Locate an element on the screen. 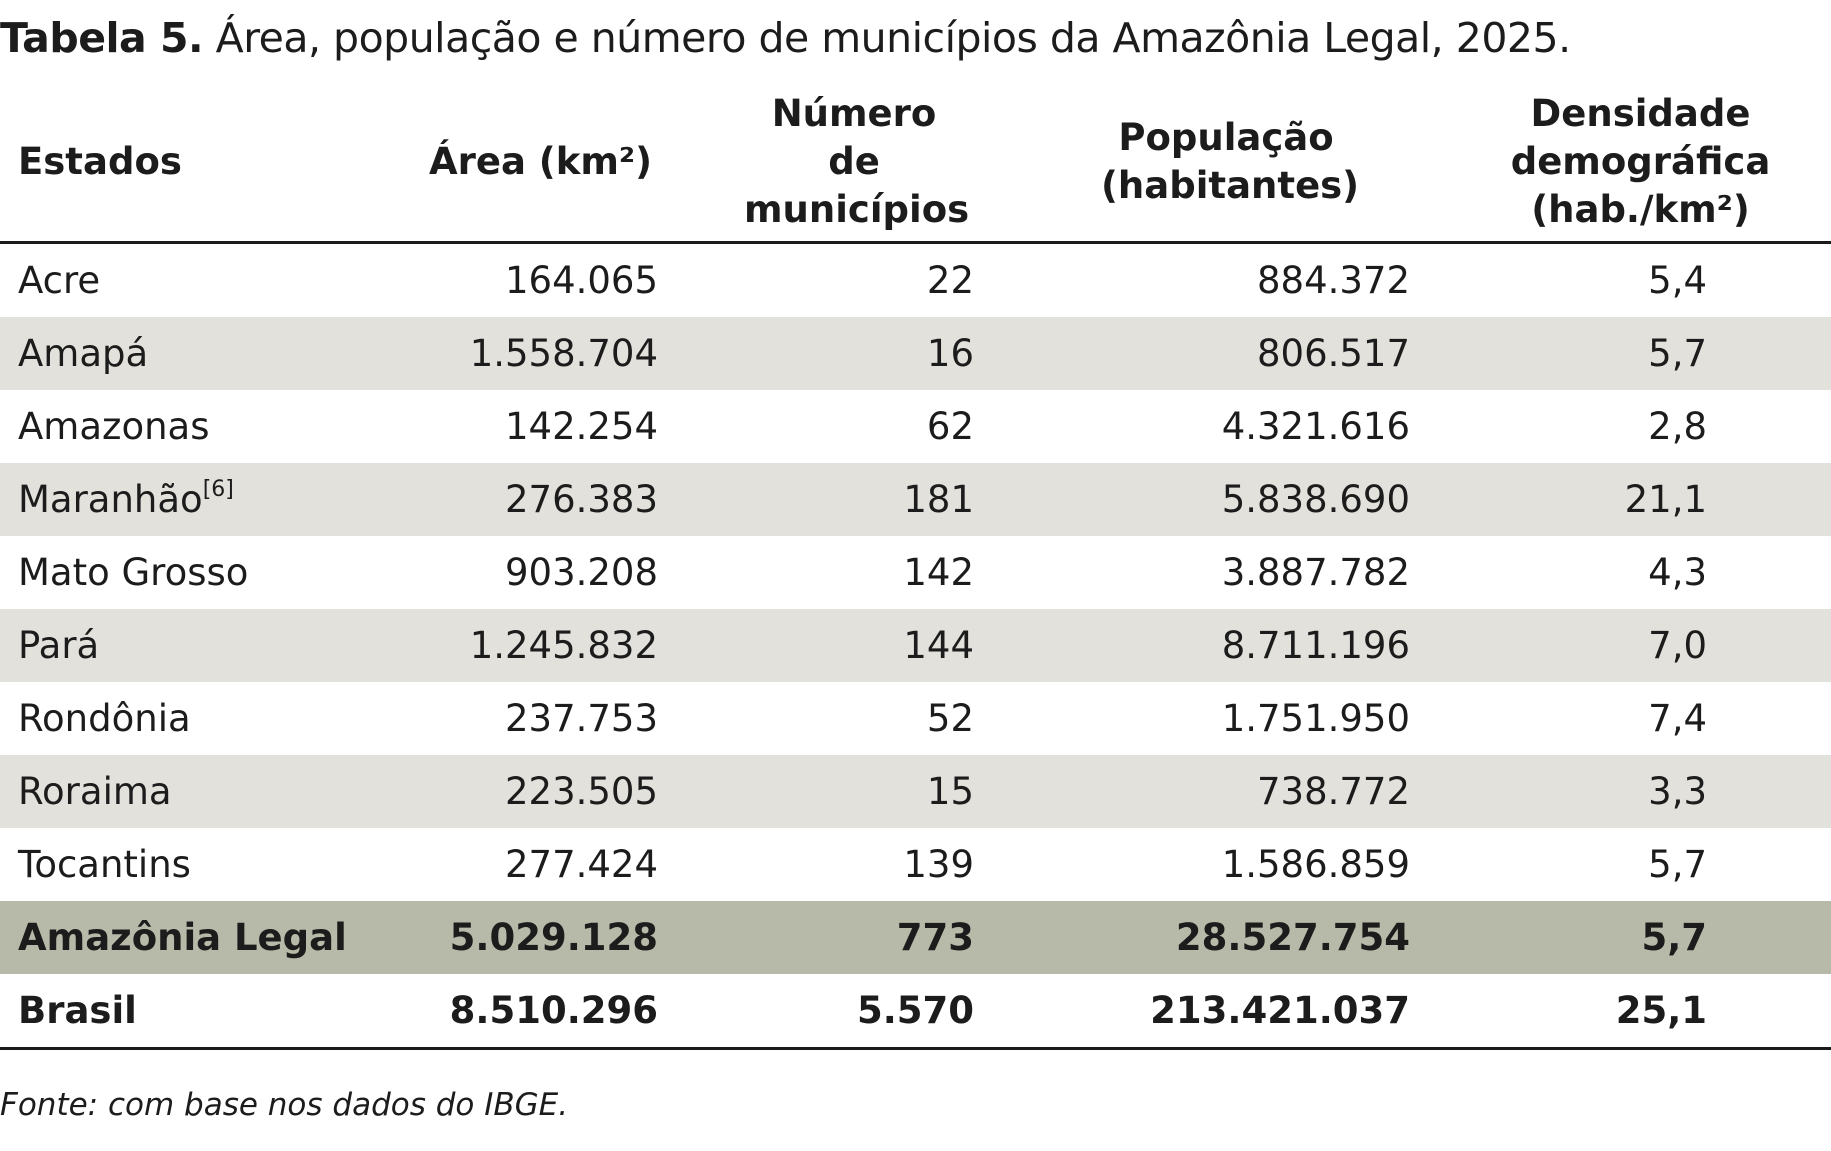  estado-name: Mato Grosso is located at coordinates (133, 572).